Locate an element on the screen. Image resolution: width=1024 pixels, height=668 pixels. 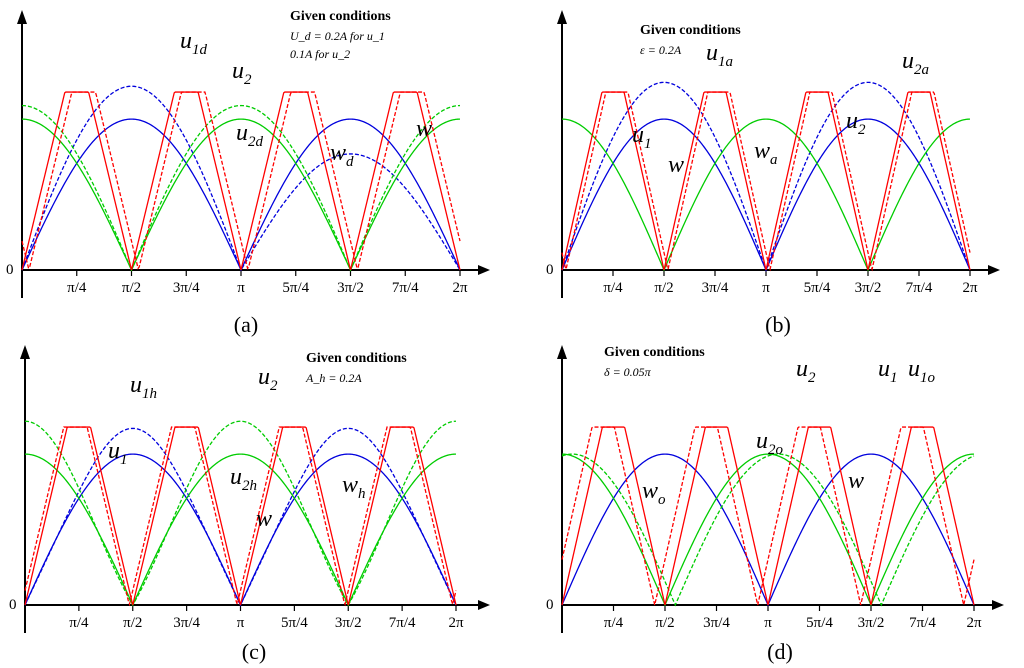
panel-label: (c) is located at coordinates (254, 651).